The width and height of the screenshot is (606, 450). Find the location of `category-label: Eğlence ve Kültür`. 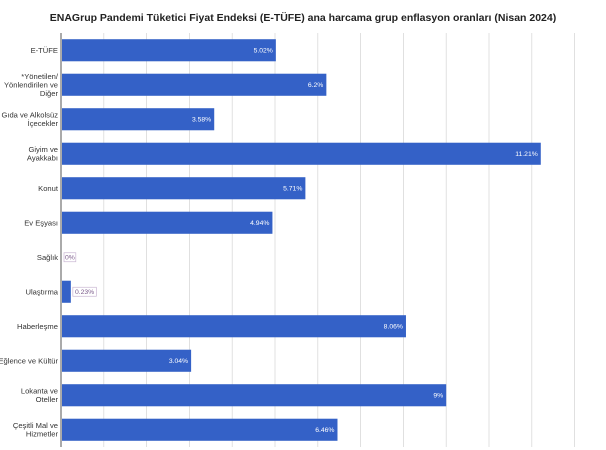

category-label: Eğlence ve Kültür is located at coordinates (29, 360).